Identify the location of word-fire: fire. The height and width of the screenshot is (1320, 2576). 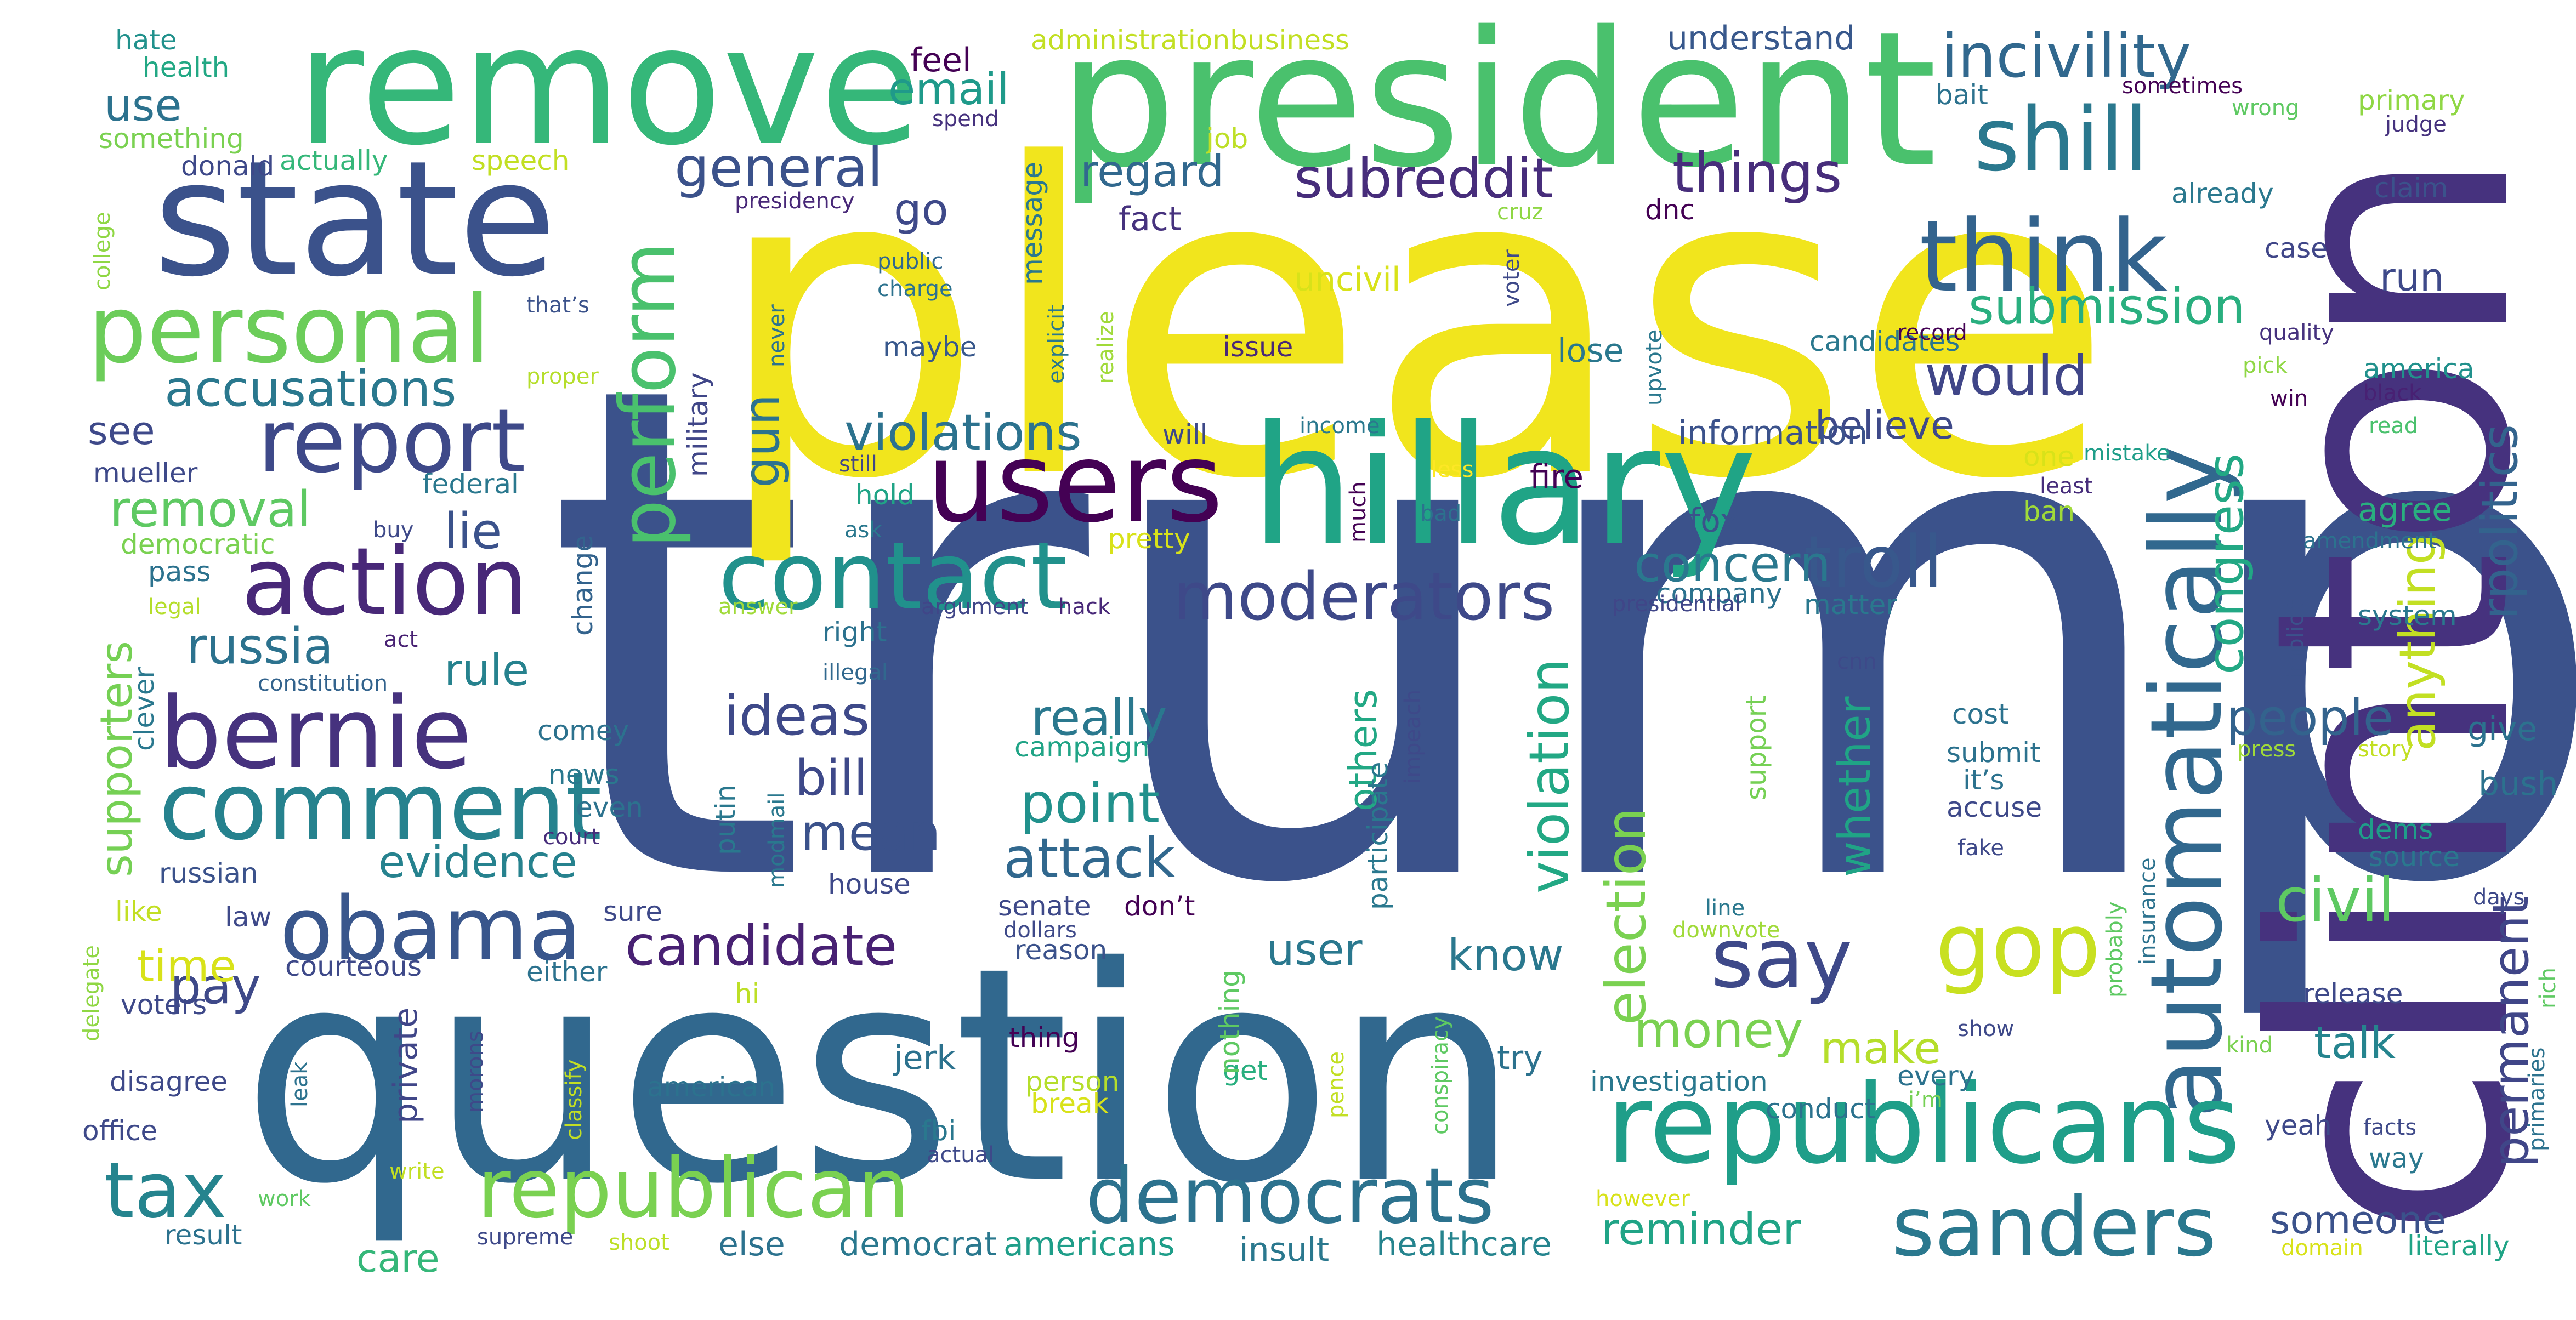
(1557, 477).